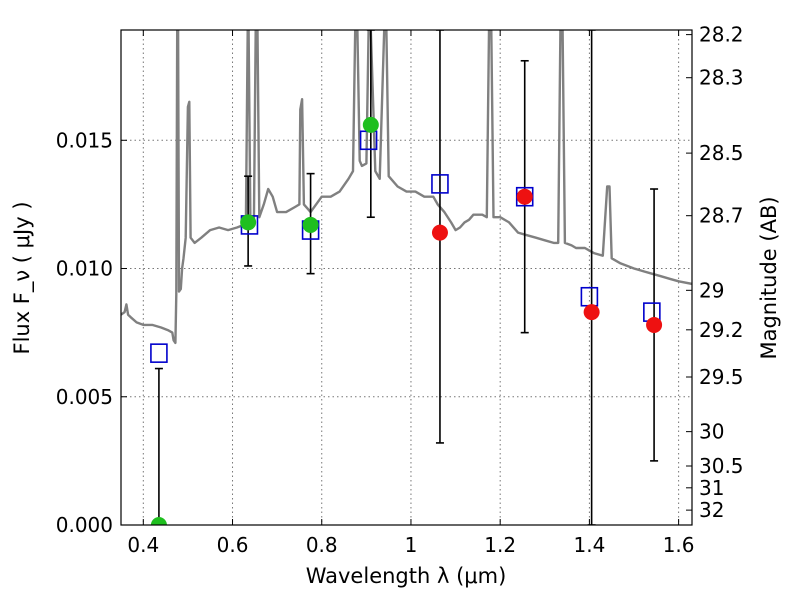 Image resolution: width=800 pixels, height=600 pixels. I want to click on x-tick-label: 1.4, so click(589, 545).